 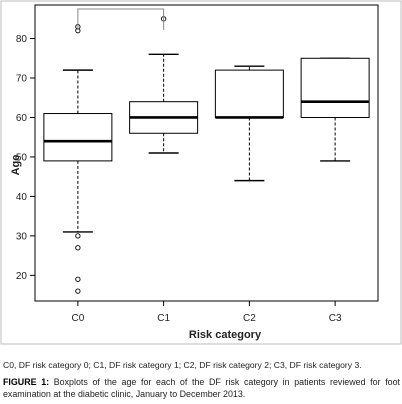 I want to click on box-c0, so click(x=78, y=137).